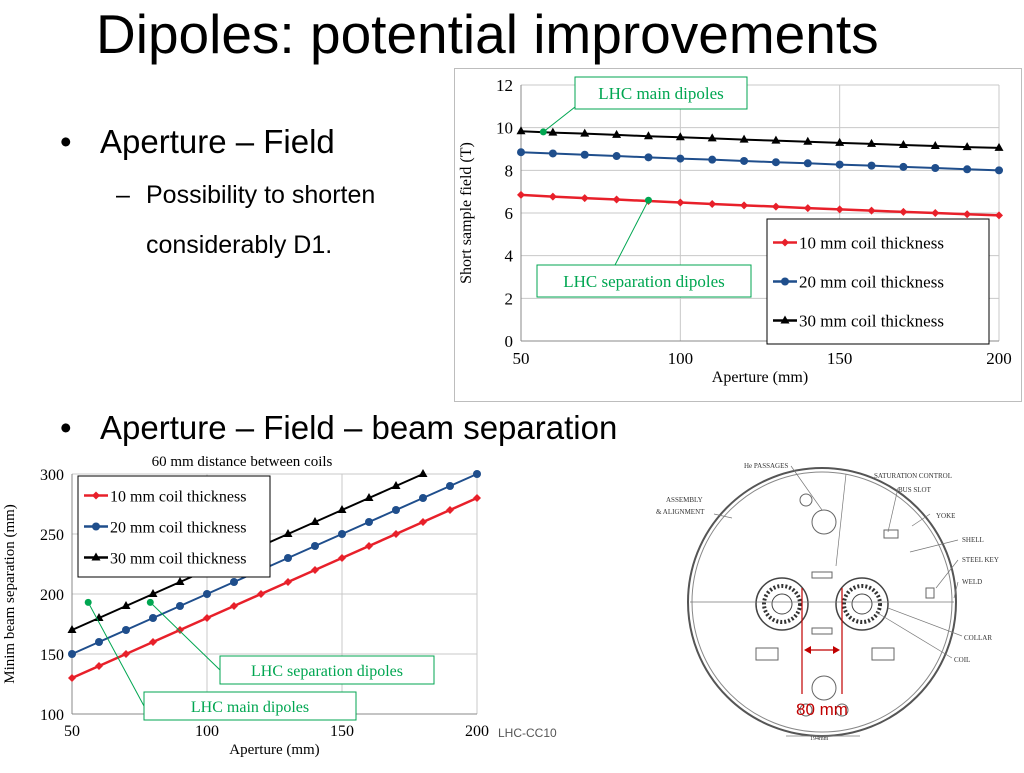 The width and height of the screenshot is (1024, 773). Describe the element at coordinates (822, 631) in the screenshot. I see `saturation-slot-bottom` at that location.